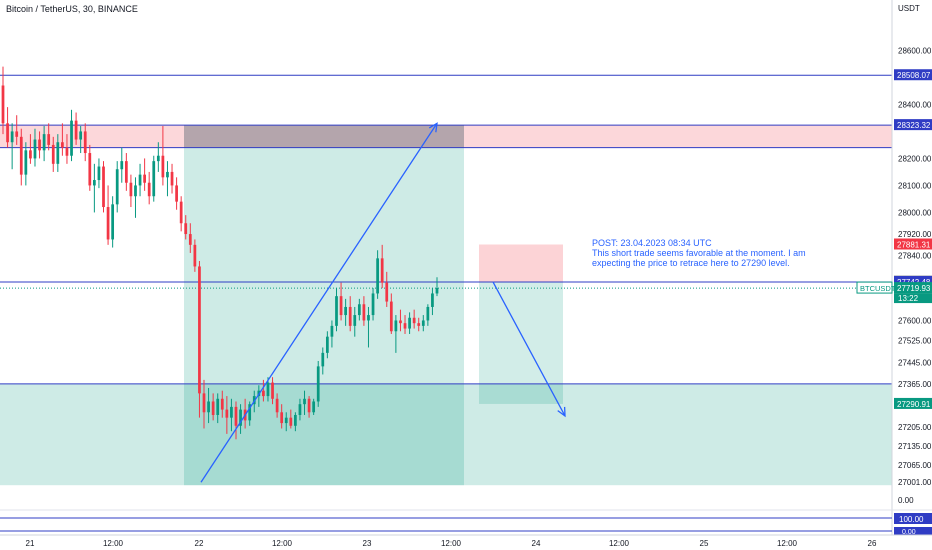  Describe the element at coordinates (915, 341) in the screenshot. I see `y-tick-label: 27525.00` at that location.